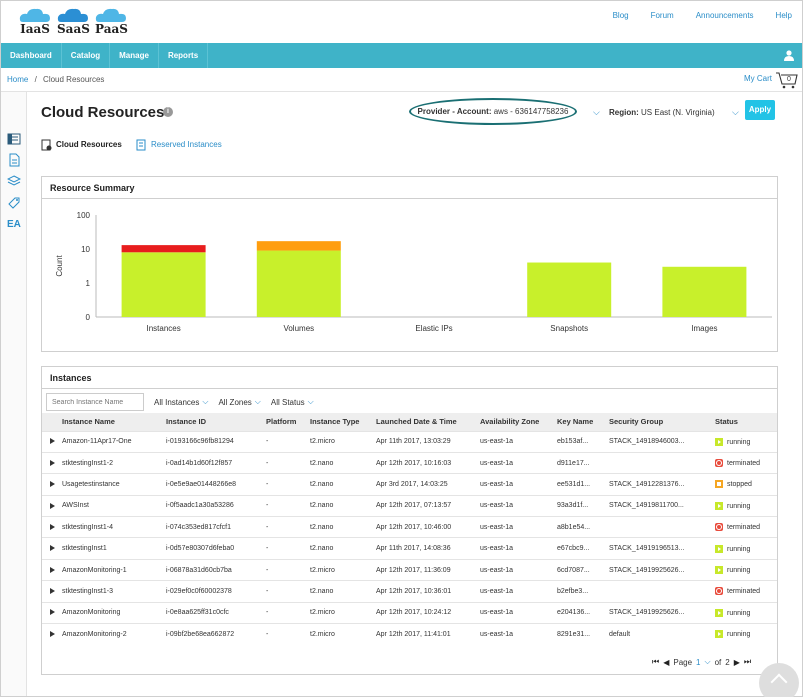 The height and width of the screenshot is (697, 803). I want to click on catalog-view-icon, so click(14, 139).